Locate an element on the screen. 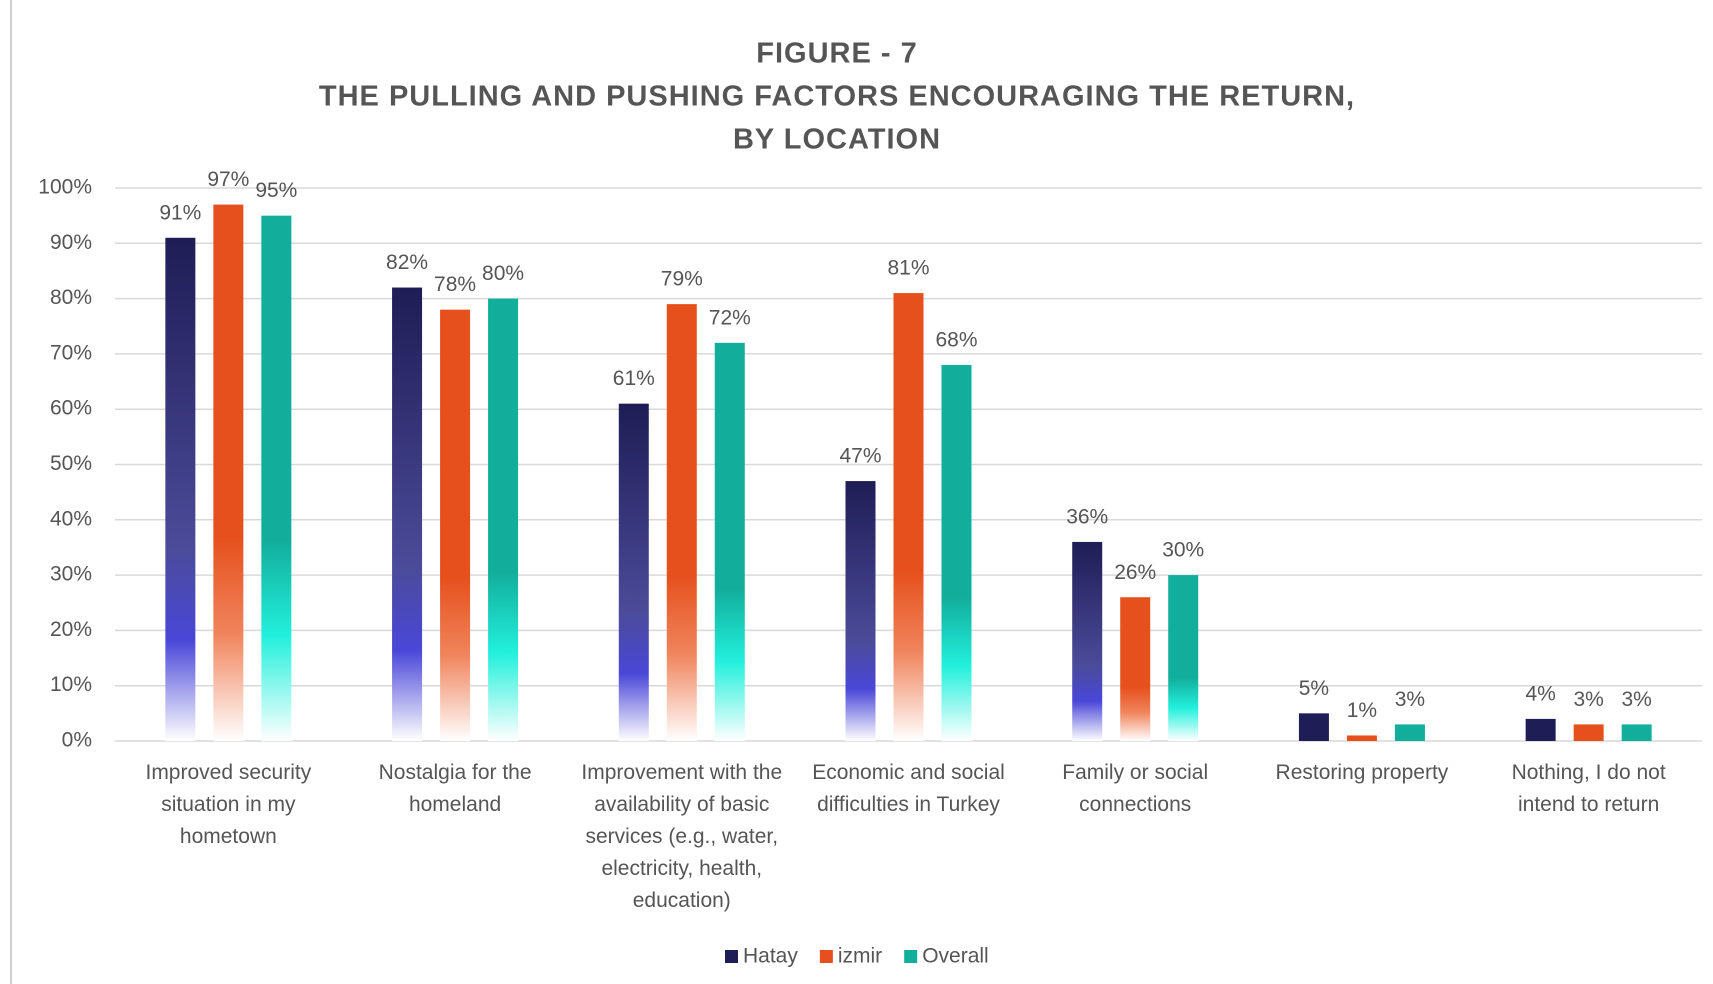  data-label: 79% is located at coordinates (682, 279).